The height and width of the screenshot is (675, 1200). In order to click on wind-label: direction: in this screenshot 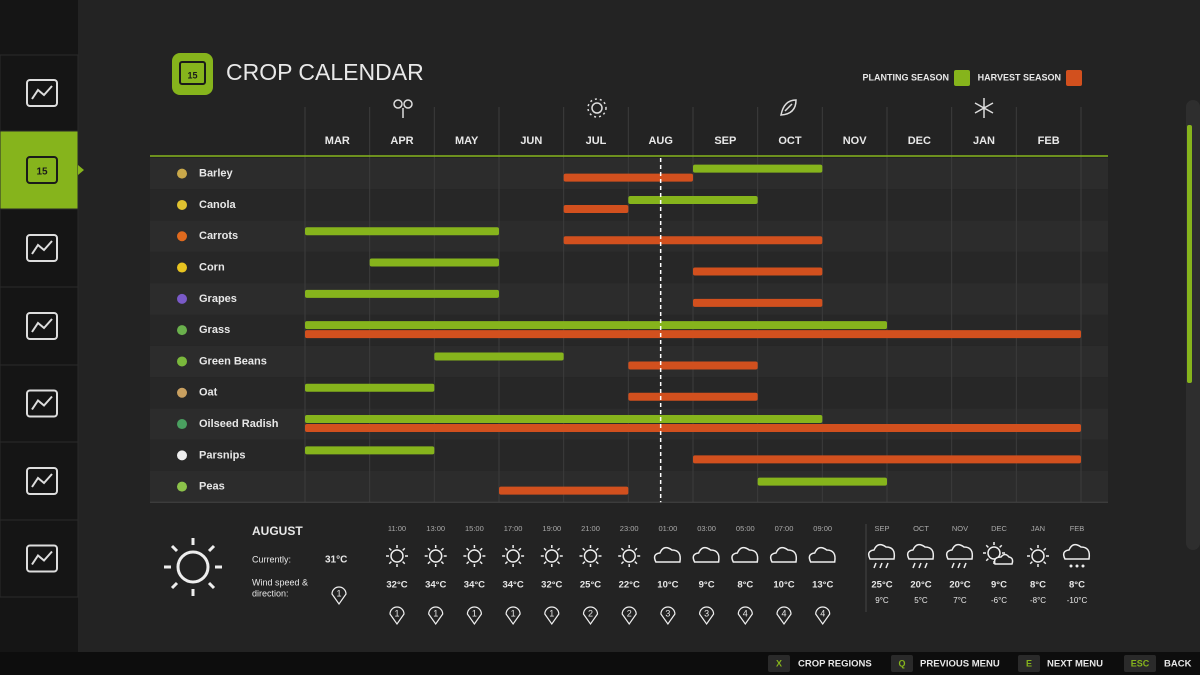, I will do `click(270, 593)`.